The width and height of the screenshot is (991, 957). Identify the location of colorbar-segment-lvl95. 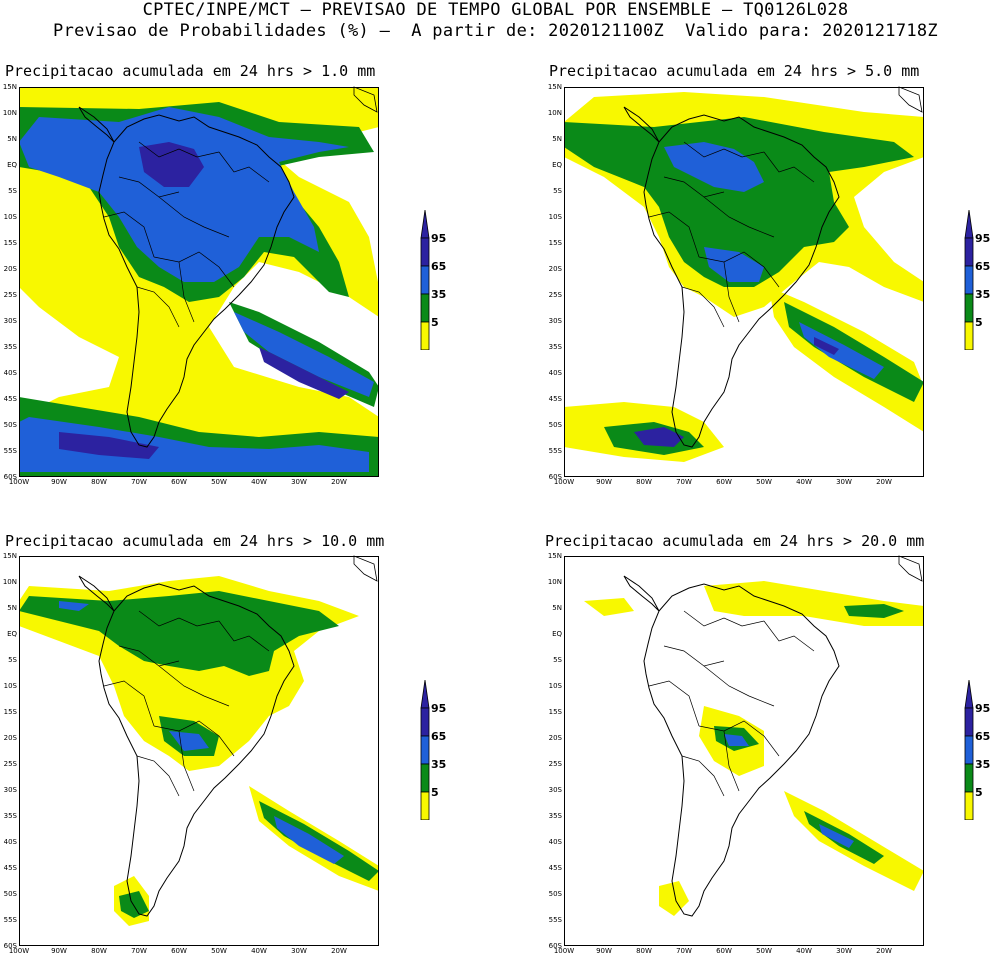
(969, 722).